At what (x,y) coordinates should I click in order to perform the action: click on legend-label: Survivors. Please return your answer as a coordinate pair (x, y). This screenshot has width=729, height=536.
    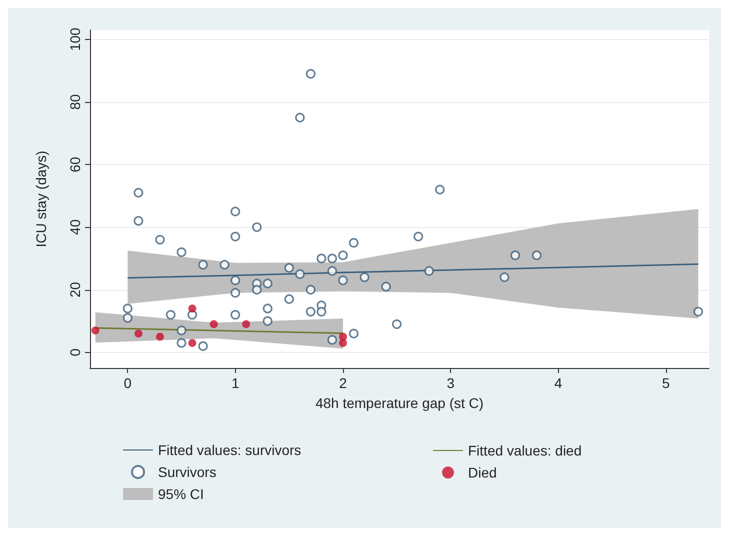
    Looking at the image, I should click on (187, 472).